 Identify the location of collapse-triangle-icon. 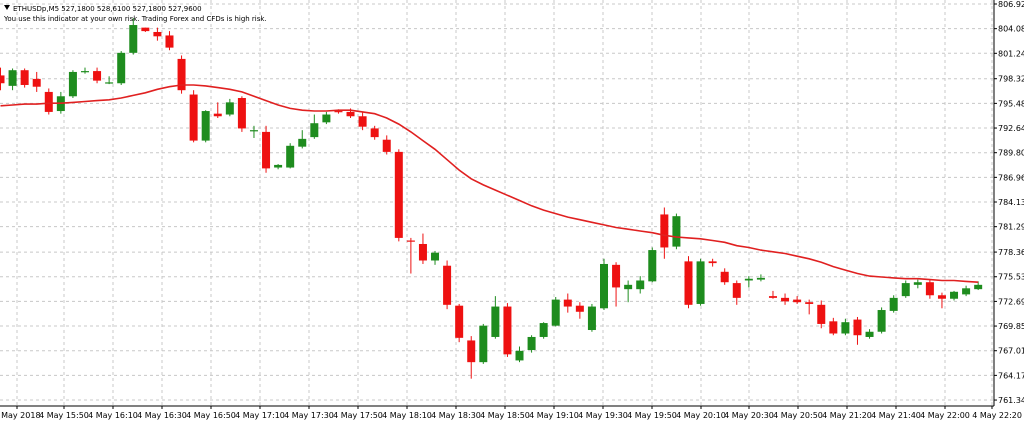
(7, 7).